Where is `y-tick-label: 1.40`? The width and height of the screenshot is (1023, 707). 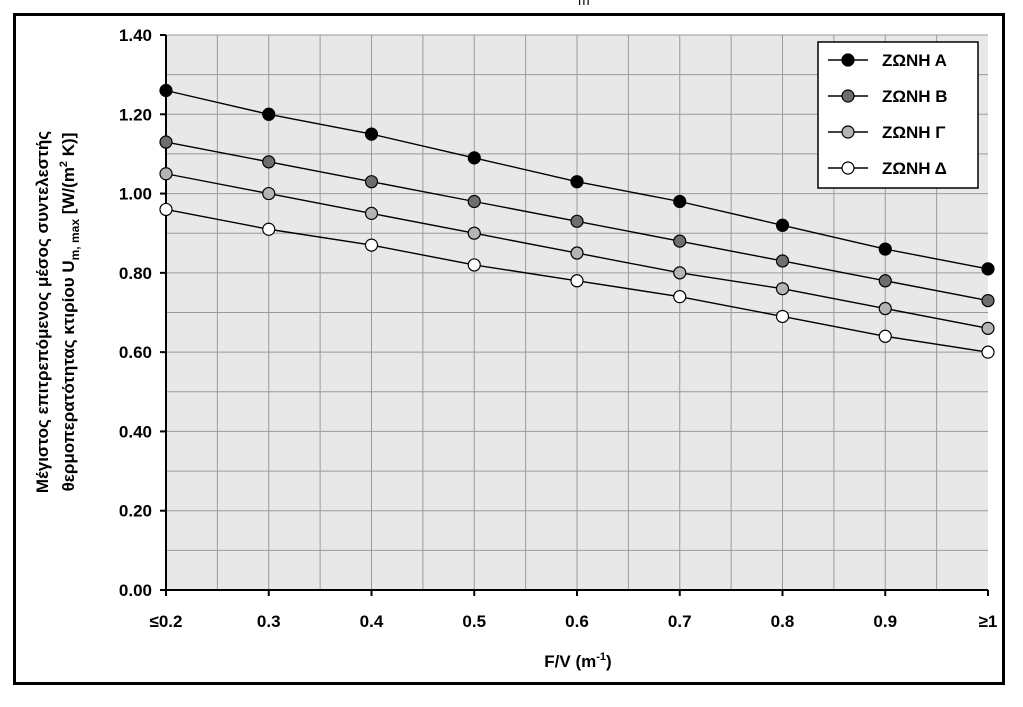 y-tick-label: 1.40 is located at coordinates (135, 35).